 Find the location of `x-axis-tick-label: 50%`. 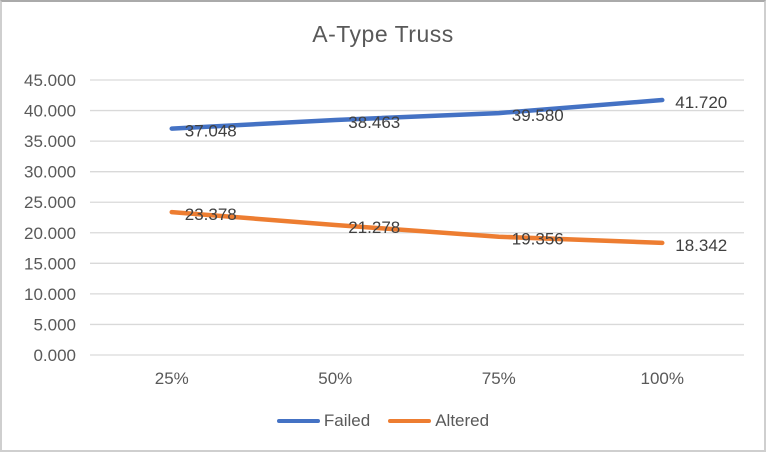

x-axis-tick-label: 50% is located at coordinates (335, 378).